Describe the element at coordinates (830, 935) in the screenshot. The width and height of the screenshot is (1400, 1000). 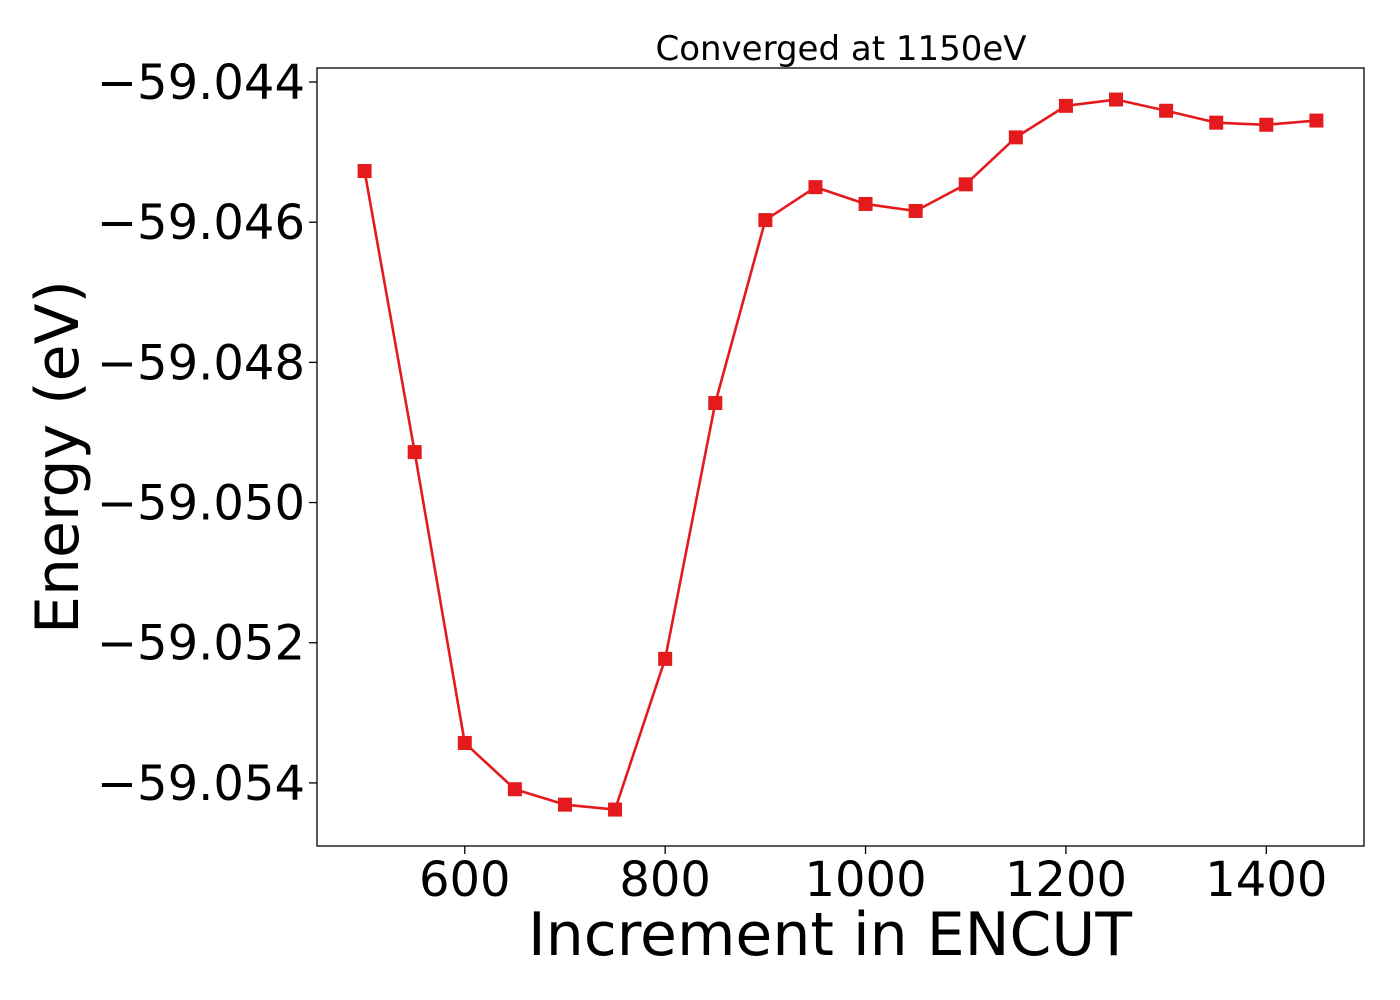
I see `x-axis-label: Increment in ENCUT` at that location.